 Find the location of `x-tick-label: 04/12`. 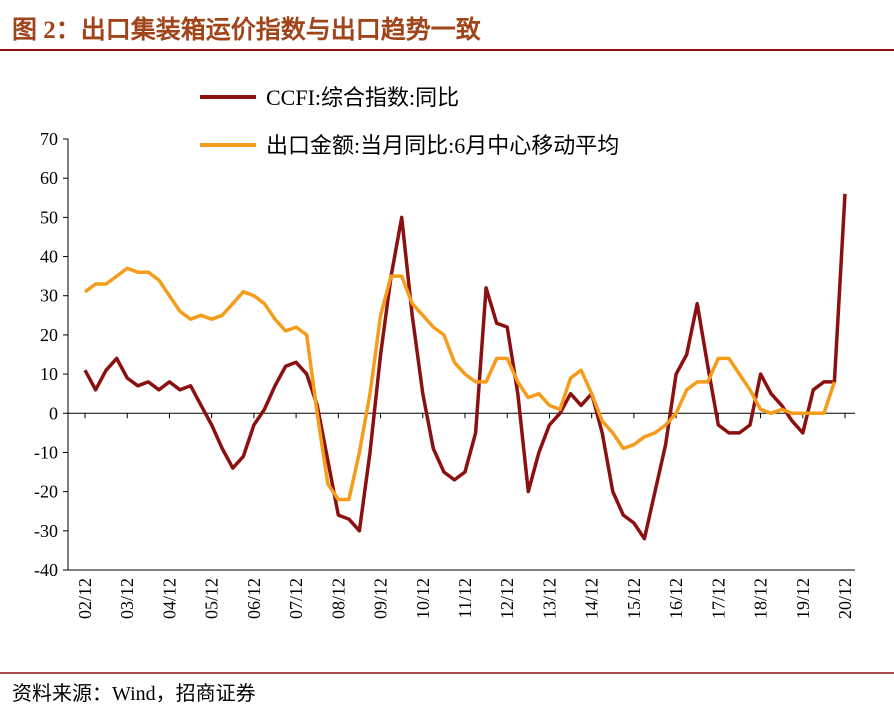

x-tick-label: 04/12 is located at coordinates (169, 598).